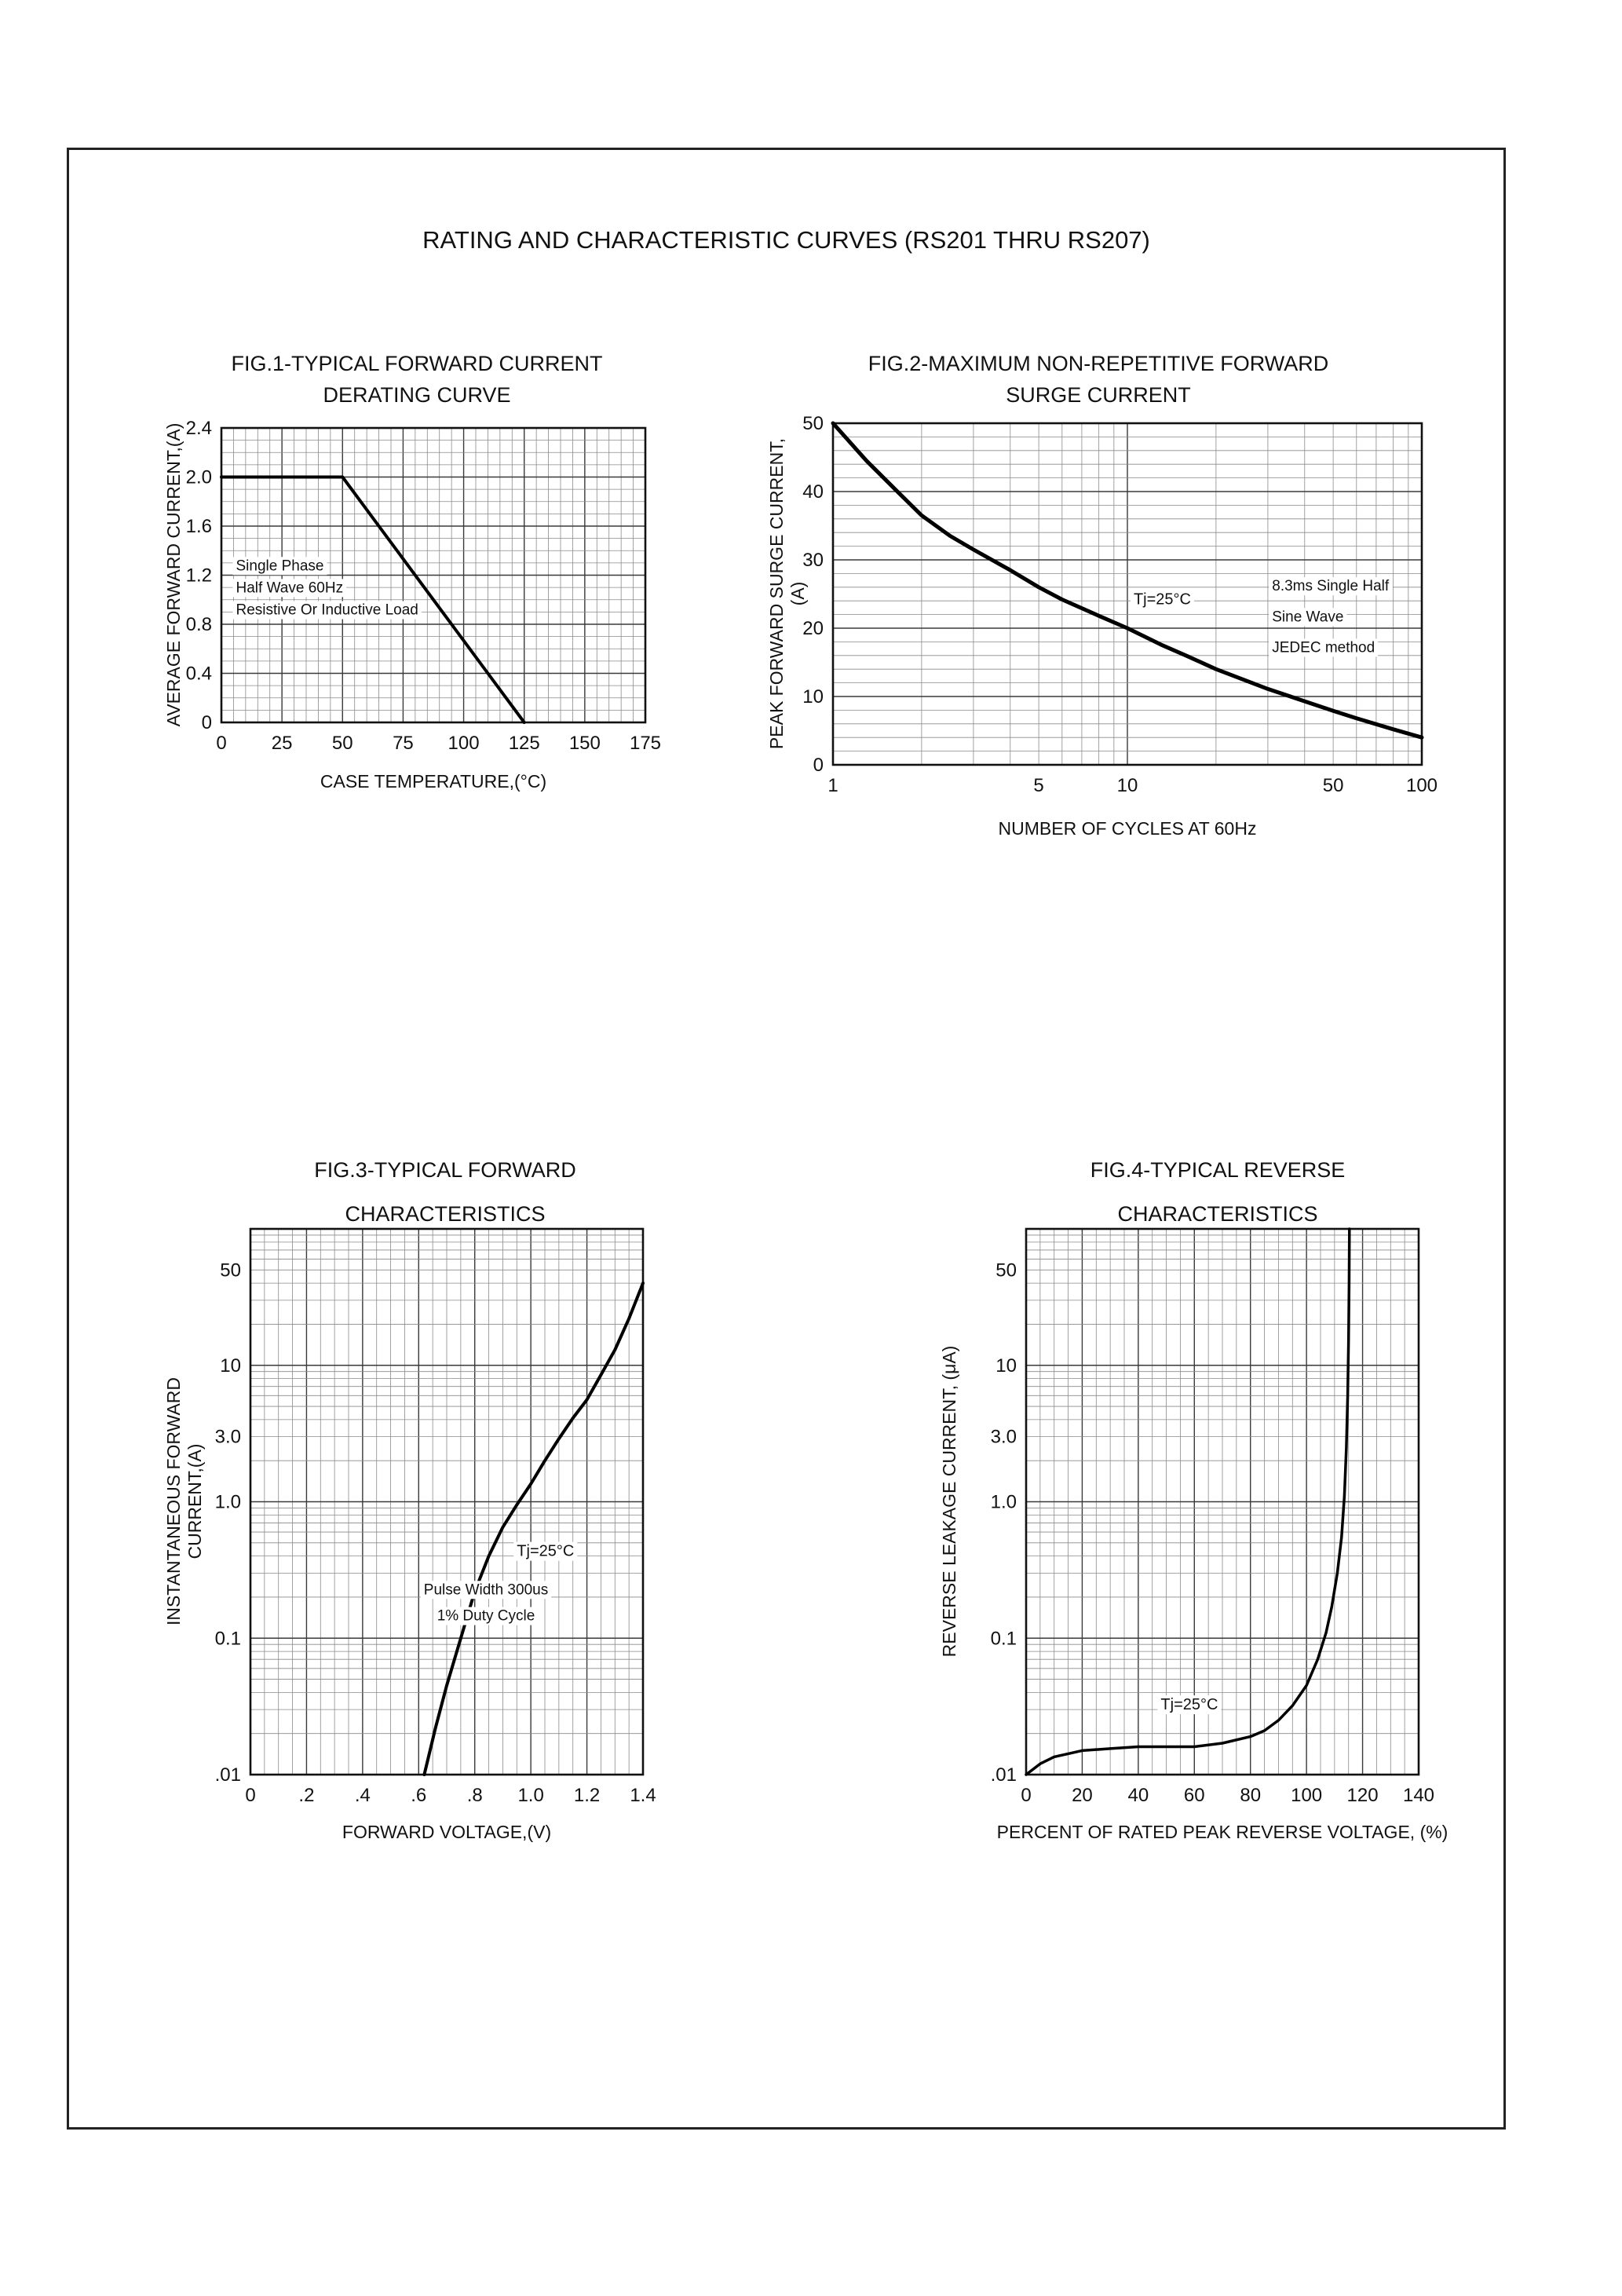 The image size is (1622, 2296). Describe the element at coordinates (306, 1796) in the screenshot. I see `svg-text: .2` at that location.